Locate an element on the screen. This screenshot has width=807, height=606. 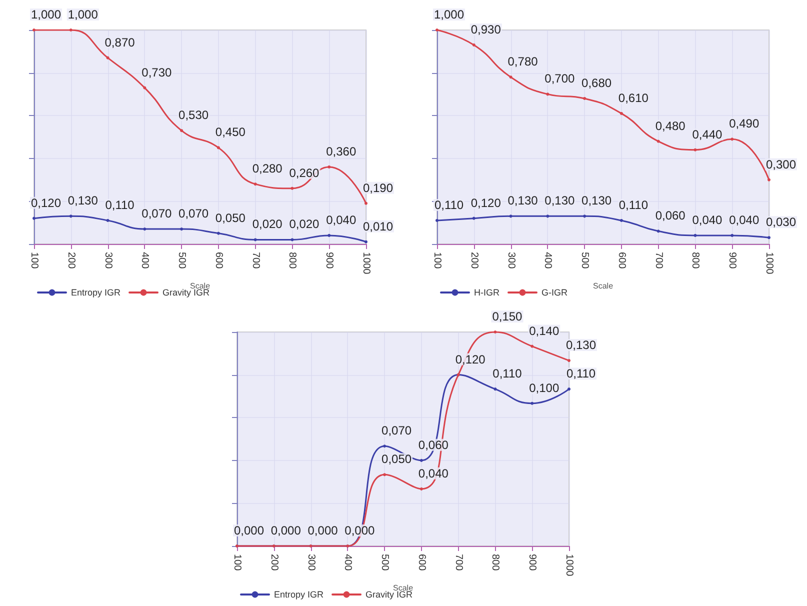
legend-label: G-IGR is located at coordinates (554, 293).